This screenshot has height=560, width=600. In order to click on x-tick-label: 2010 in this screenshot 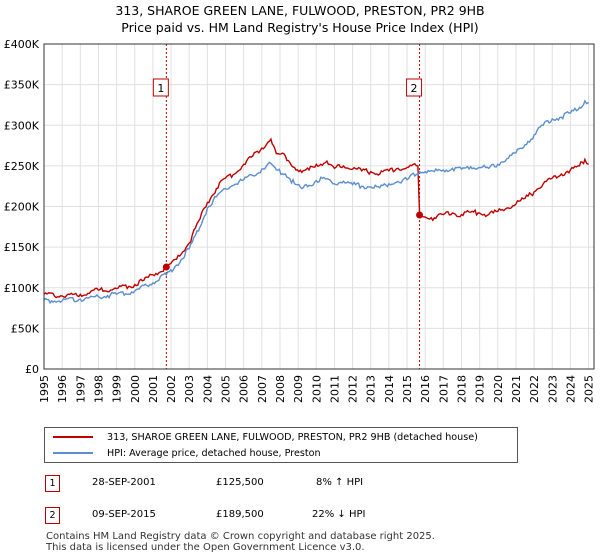, I will do `click(316, 389)`.